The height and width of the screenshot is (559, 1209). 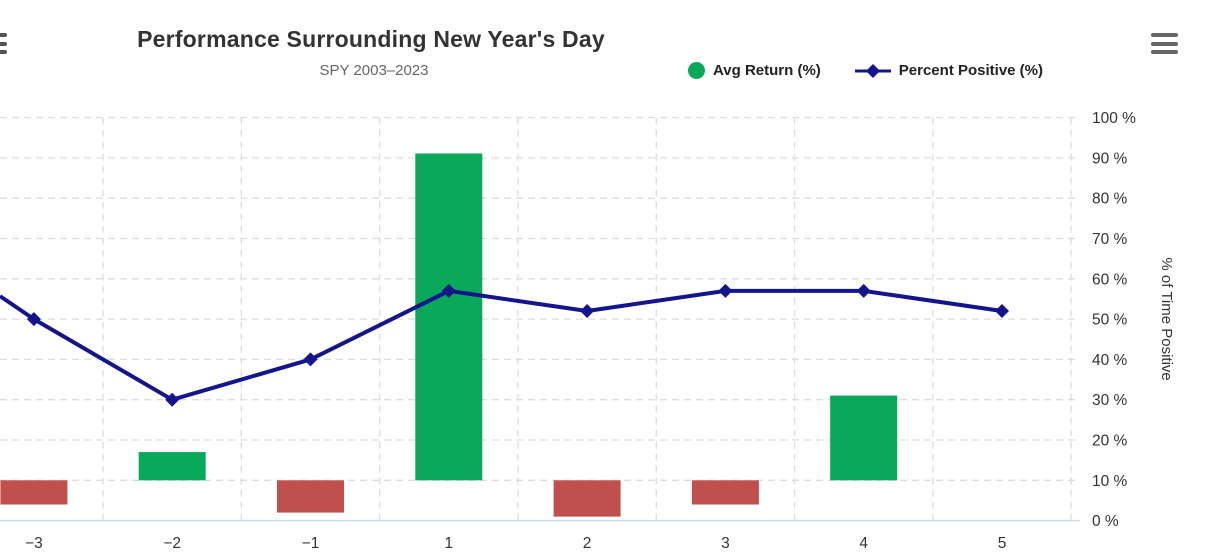 I want to click on hamburger-menu-icon, so click(x=1164, y=46).